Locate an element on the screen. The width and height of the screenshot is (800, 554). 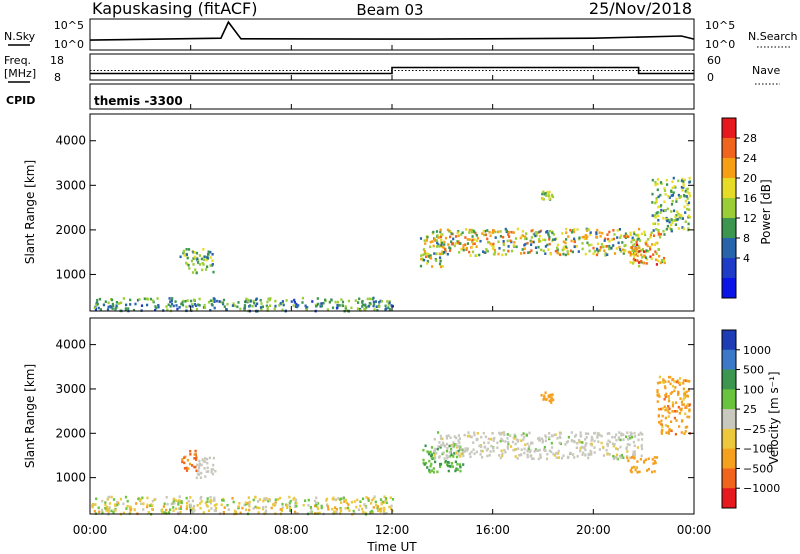
colorbar-tick-label: 16 is located at coordinates (750, 198).